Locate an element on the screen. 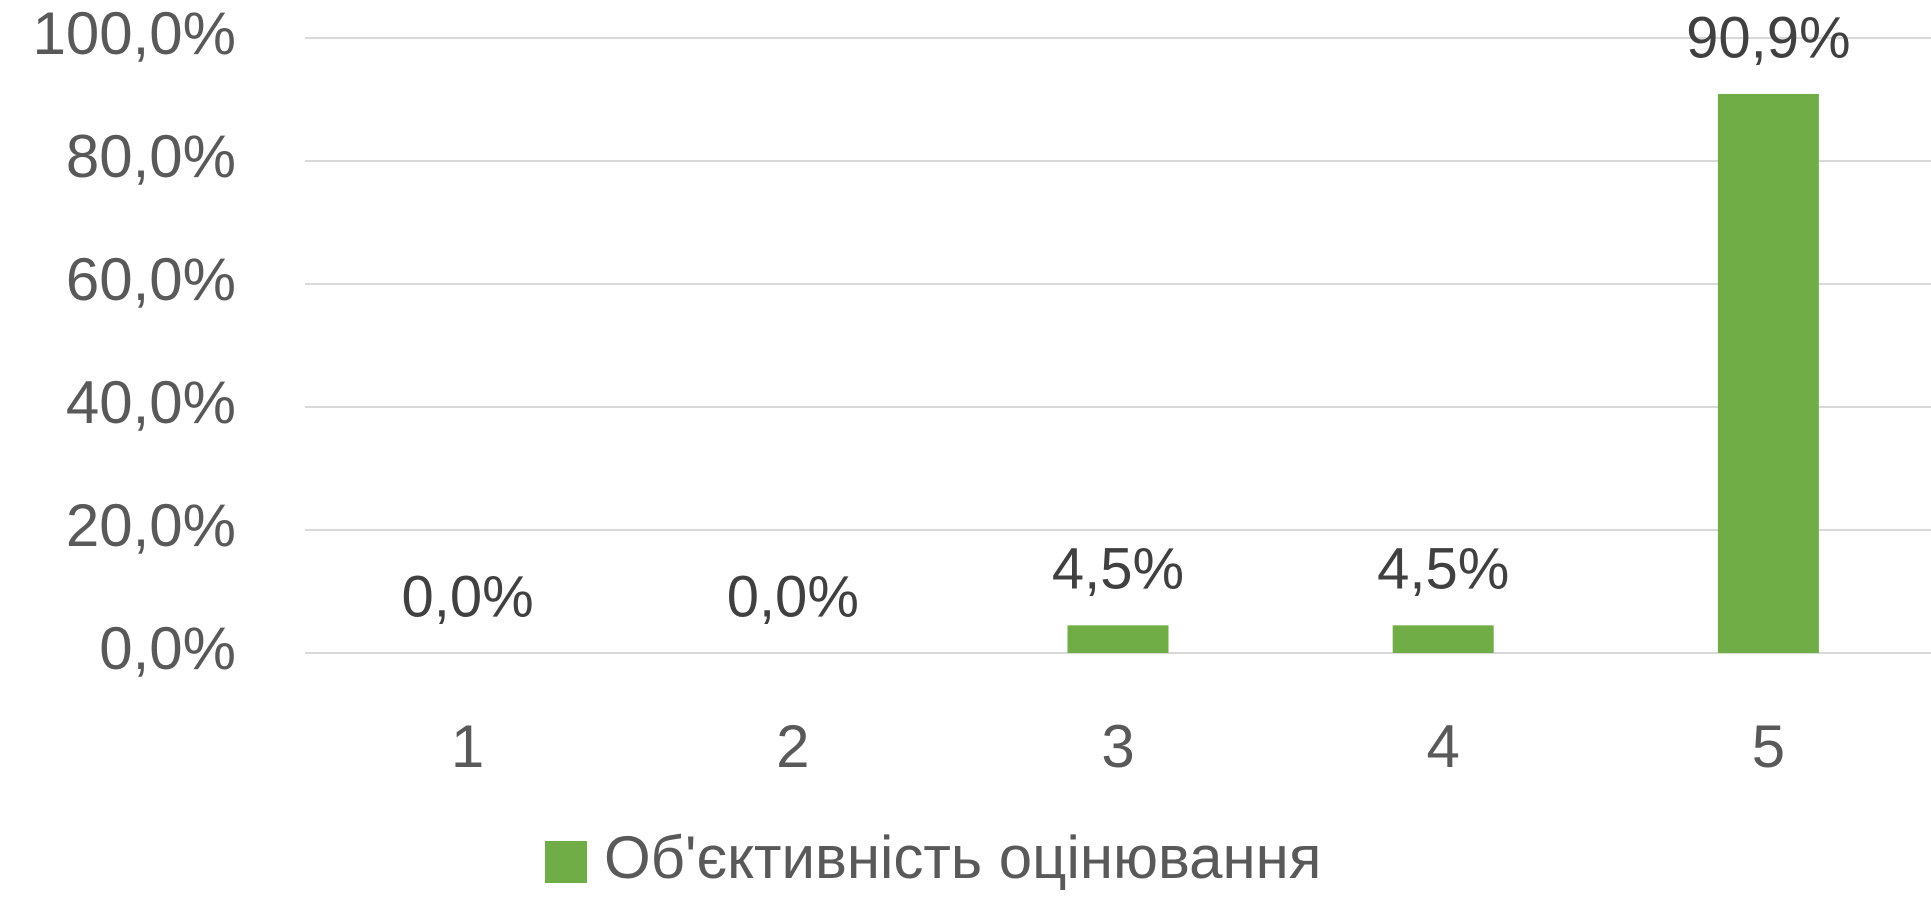  data-label: 90,9% is located at coordinates (1768, 37).